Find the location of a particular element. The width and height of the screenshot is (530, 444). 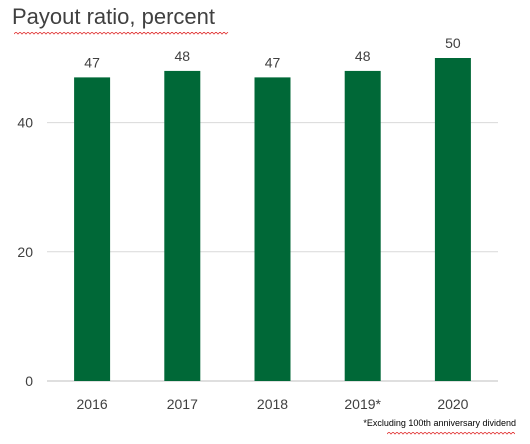

bar-2018 is located at coordinates (272, 229).